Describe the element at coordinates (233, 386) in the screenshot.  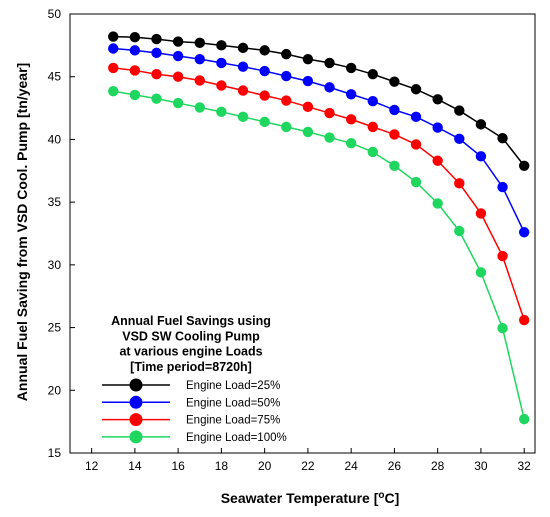
I see `legend-label: Engine Load=25%` at that location.